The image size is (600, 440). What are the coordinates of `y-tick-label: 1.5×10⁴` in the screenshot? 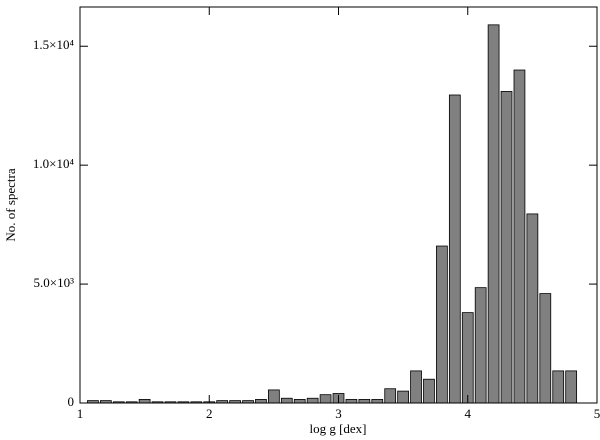 It's located at (54, 44).